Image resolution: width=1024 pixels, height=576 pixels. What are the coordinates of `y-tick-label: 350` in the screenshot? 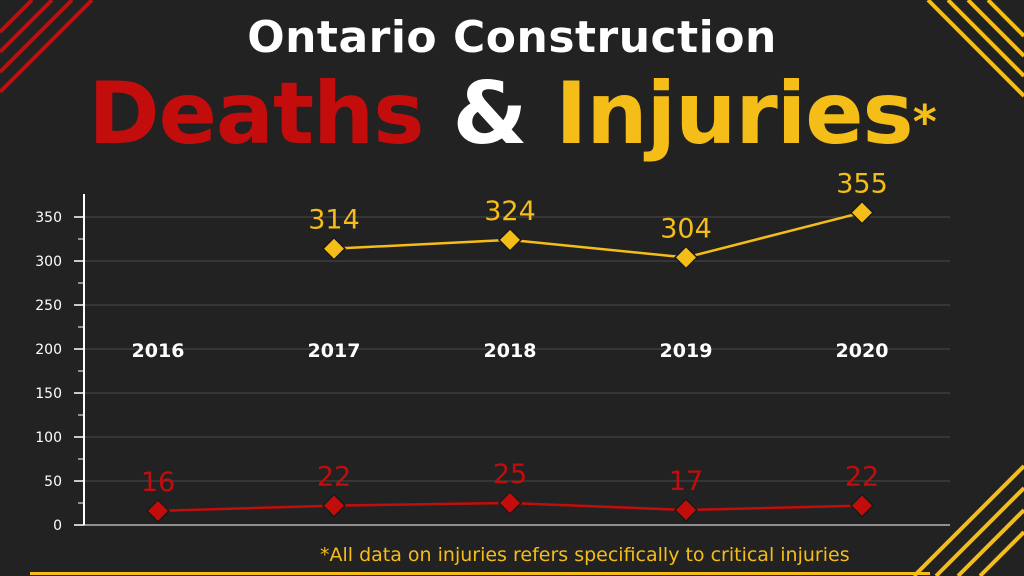 It's located at (48, 218).